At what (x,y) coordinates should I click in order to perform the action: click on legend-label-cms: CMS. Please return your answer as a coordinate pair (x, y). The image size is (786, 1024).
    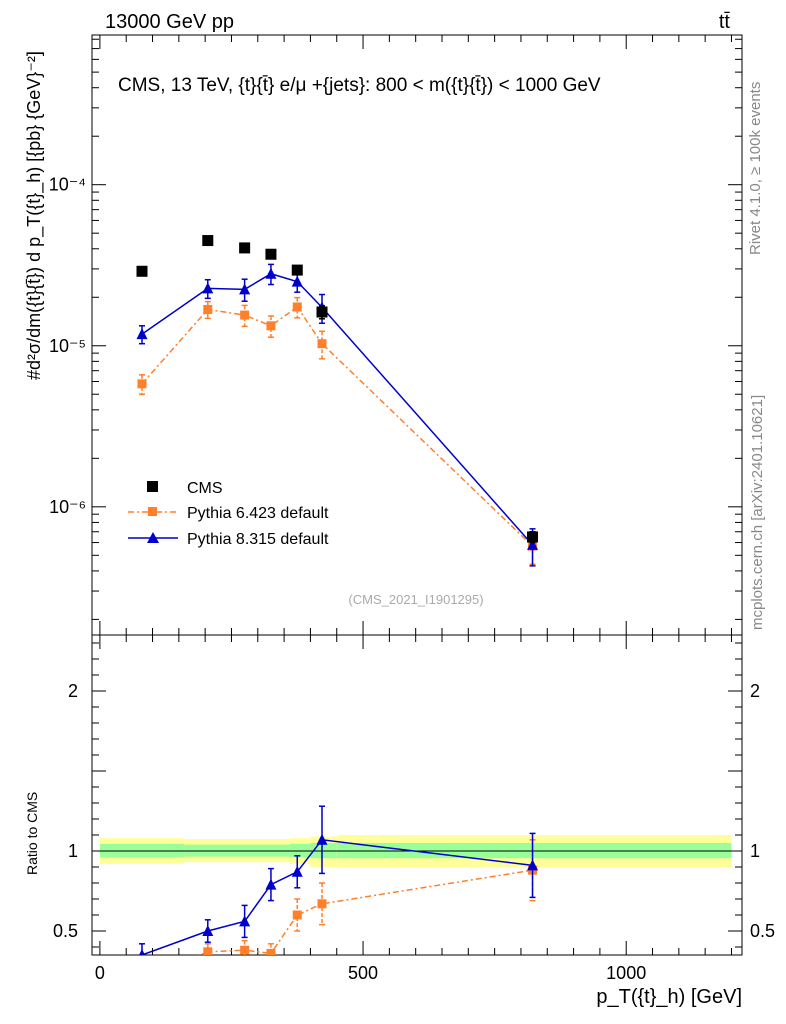
    Looking at the image, I should click on (205, 488).